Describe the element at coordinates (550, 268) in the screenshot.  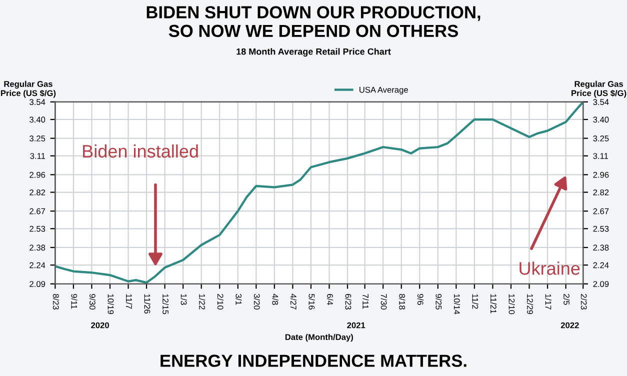
I see `annotation: Ukraine` at that location.